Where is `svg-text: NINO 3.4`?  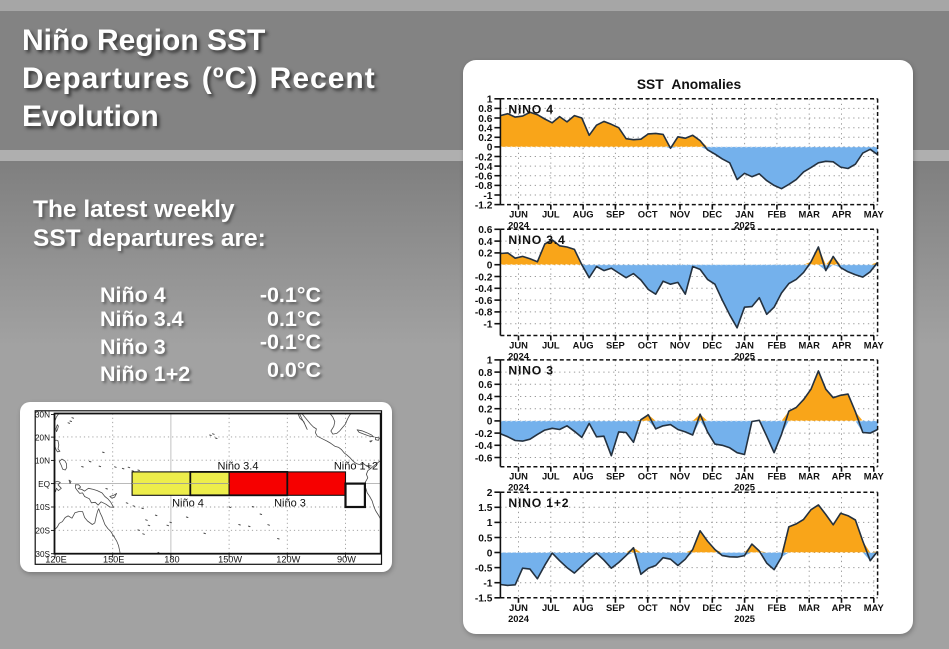
svg-text: NINO 3.4 is located at coordinates (536, 240).